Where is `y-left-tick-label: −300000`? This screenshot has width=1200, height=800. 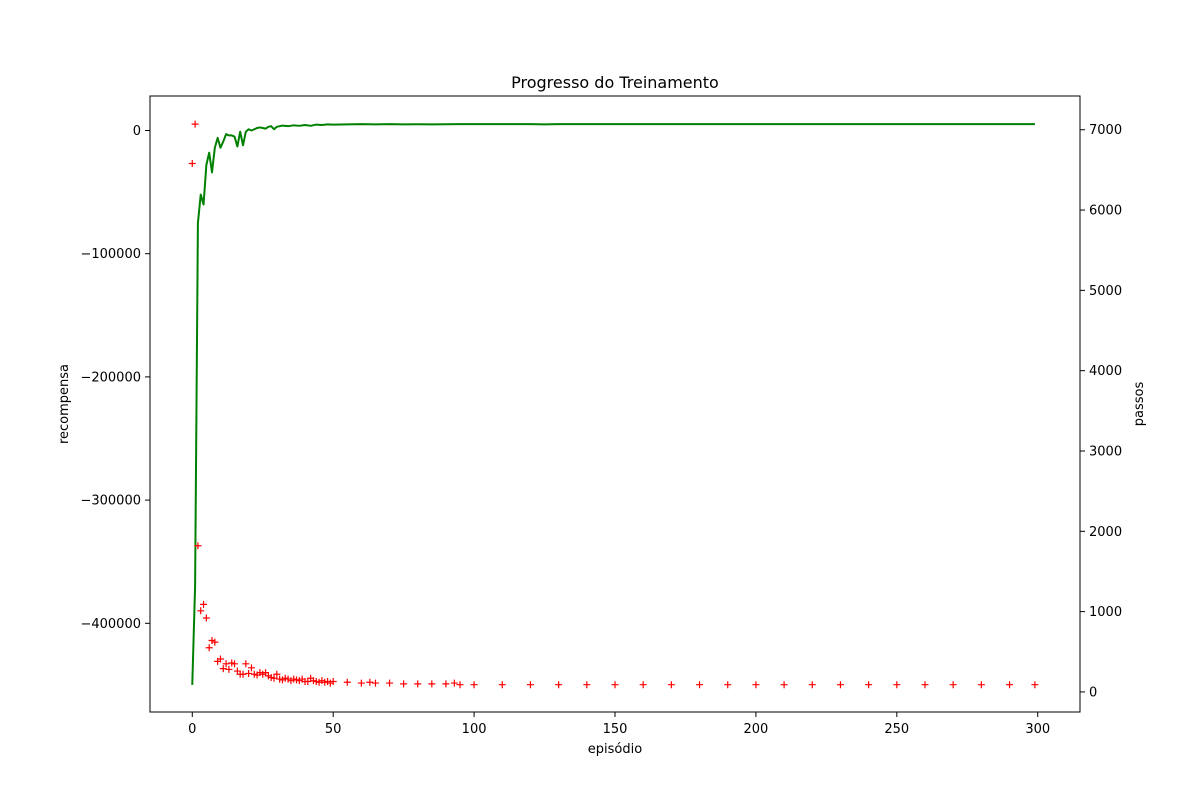
y-left-tick-label: −300000 is located at coordinates (110, 501).